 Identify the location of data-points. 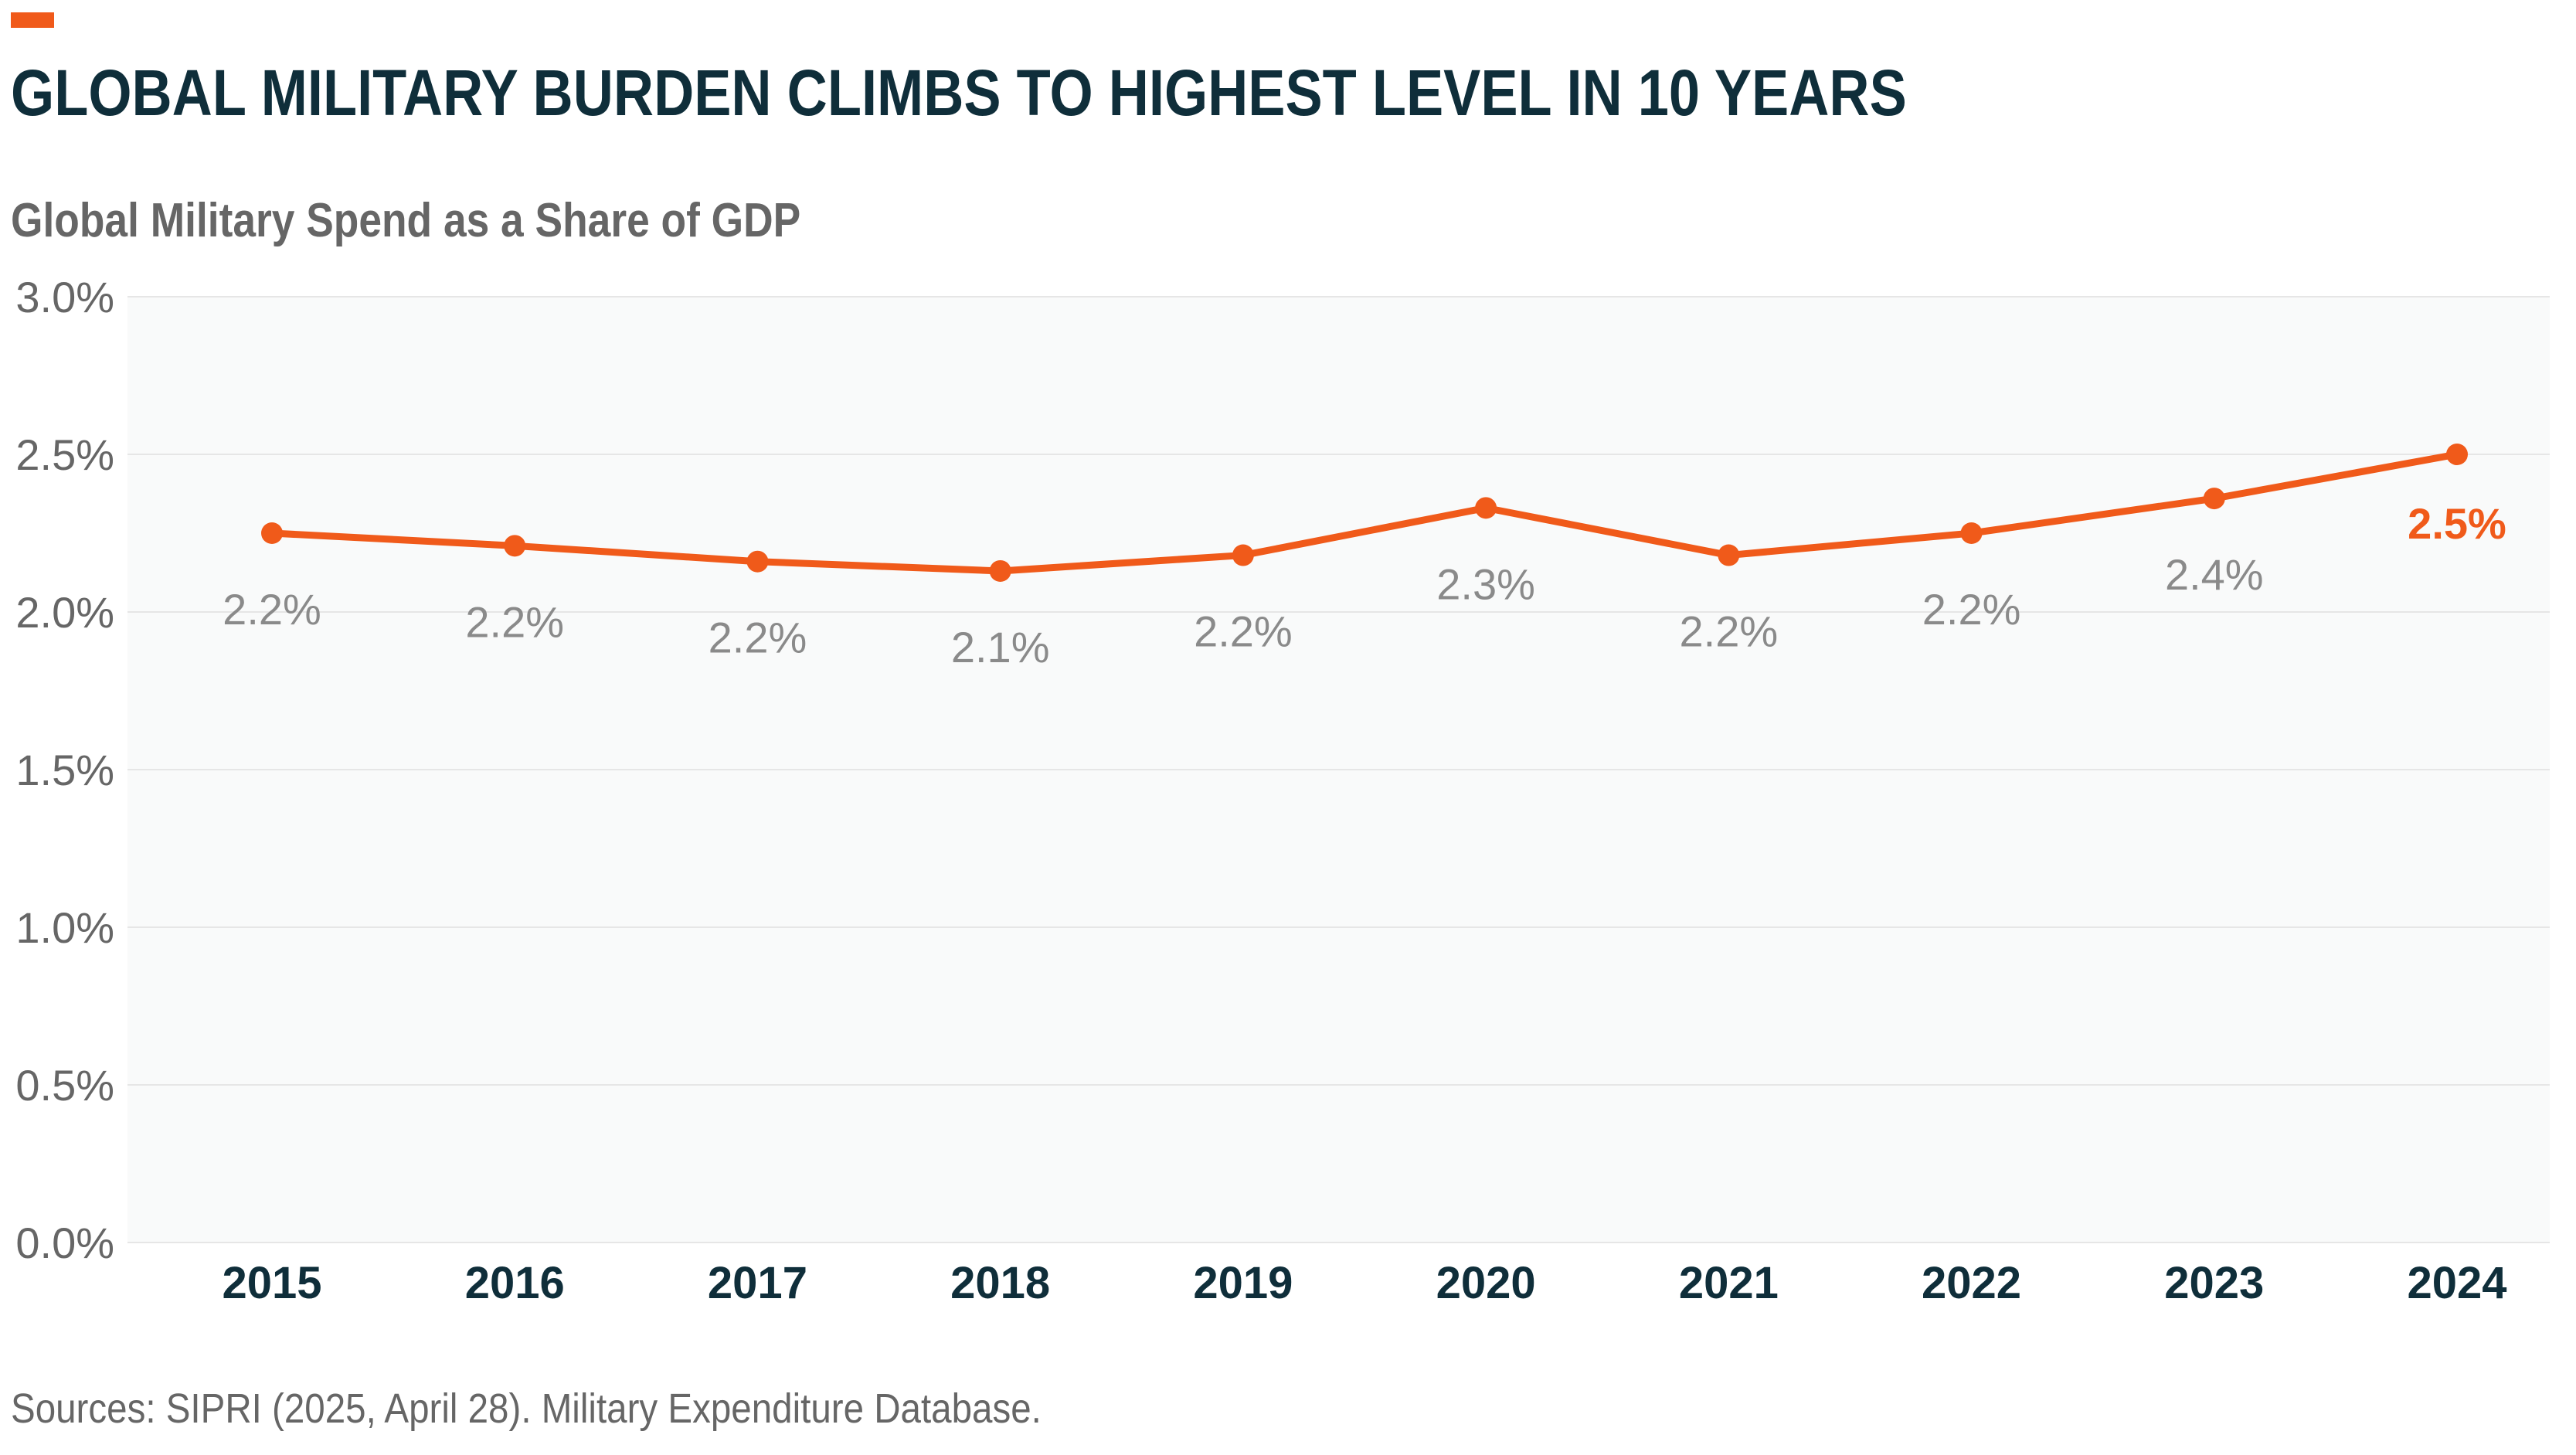
(1364, 513).